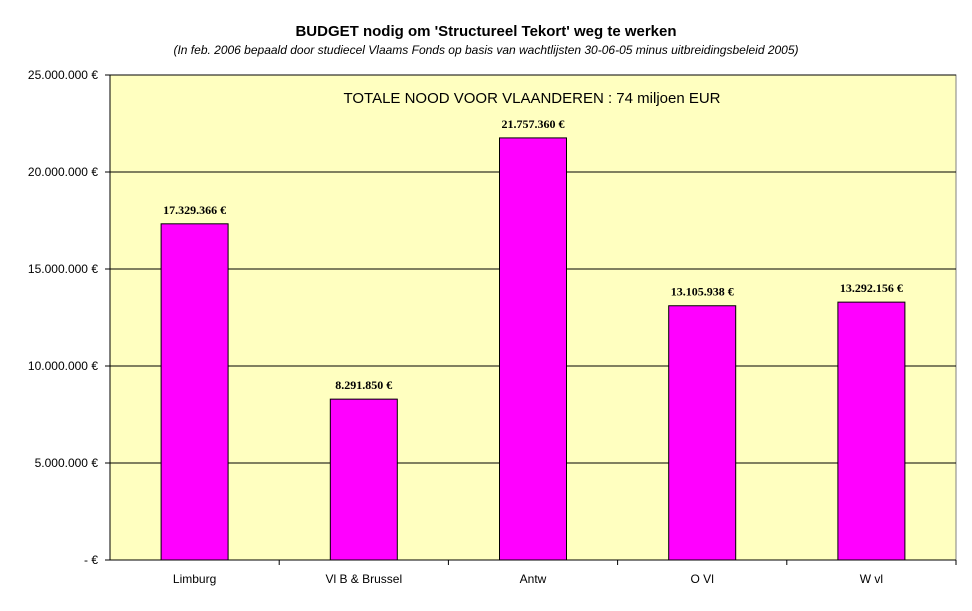 The width and height of the screenshot is (972, 611). I want to click on x-tick-label: O Vl, so click(702, 579).